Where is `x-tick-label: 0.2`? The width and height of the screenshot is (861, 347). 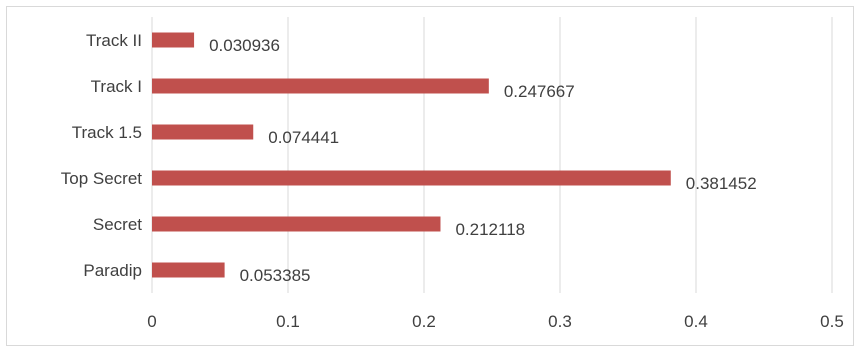 x-tick-label: 0.2 is located at coordinates (424, 321).